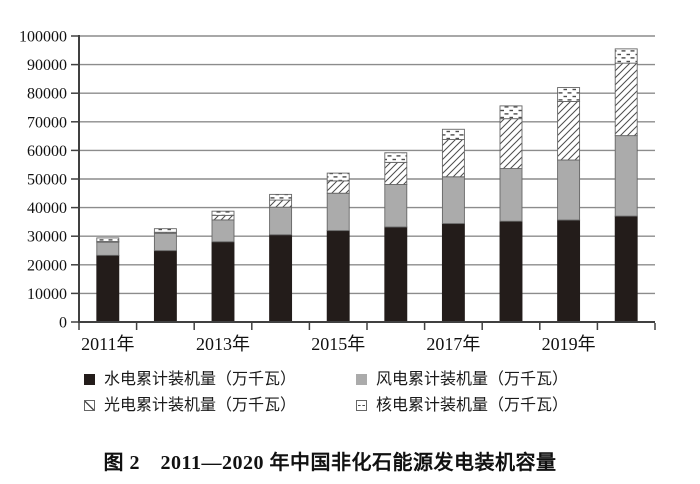 The height and width of the screenshot is (484, 700). What do you see at coordinates (63, 323) in the screenshot?
I see `y-axis-label: 0` at bounding box center [63, 323].